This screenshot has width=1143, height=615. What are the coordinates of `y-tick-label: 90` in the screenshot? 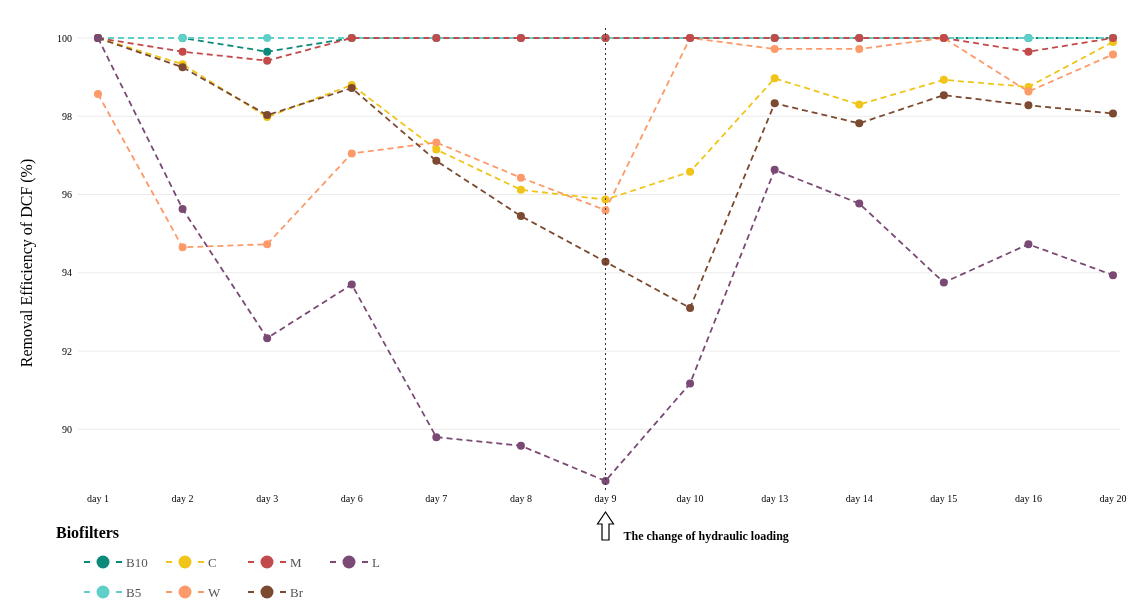 It's located at (67, 429).